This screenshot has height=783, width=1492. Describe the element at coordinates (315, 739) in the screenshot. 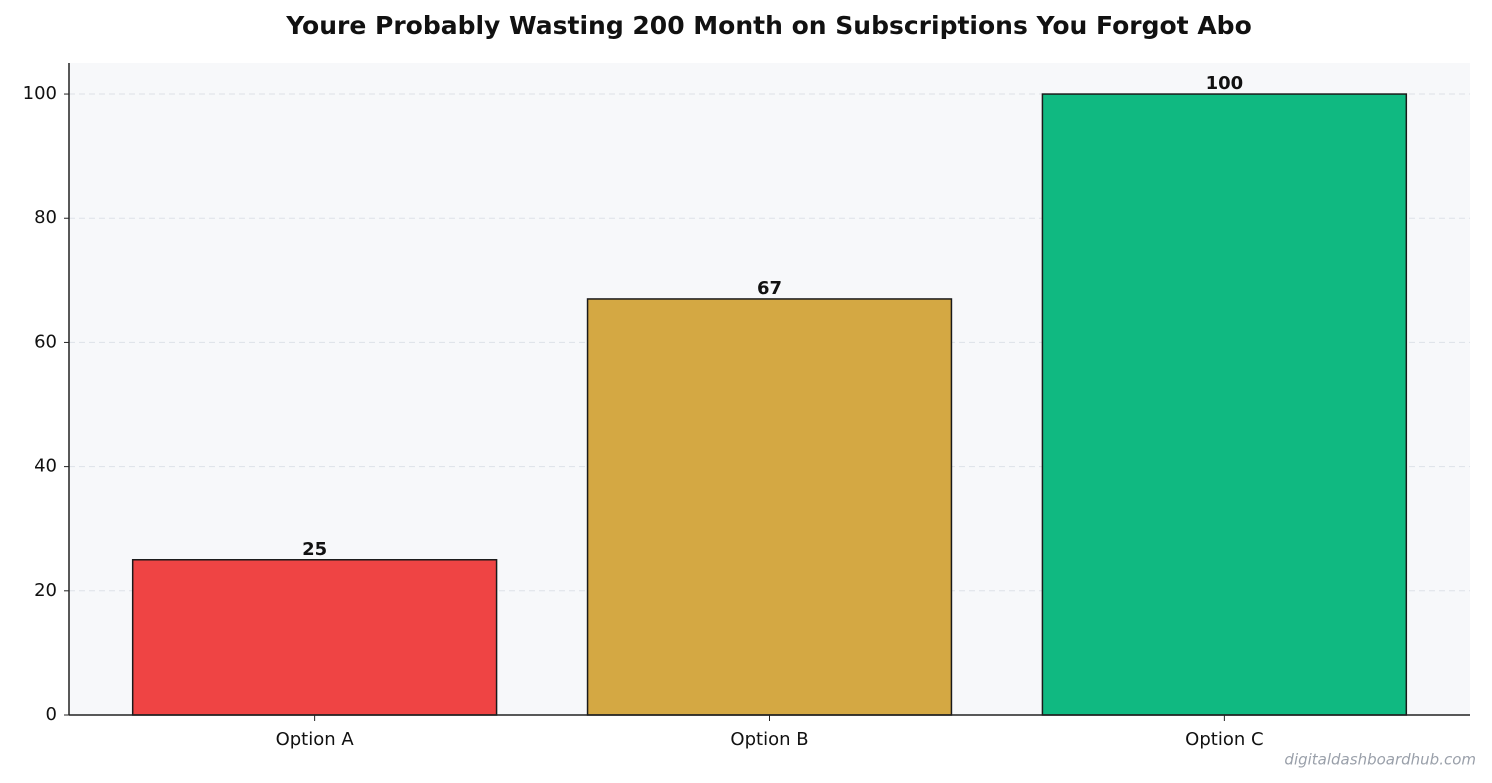

I see `x-tick-label: Option A` at that location.